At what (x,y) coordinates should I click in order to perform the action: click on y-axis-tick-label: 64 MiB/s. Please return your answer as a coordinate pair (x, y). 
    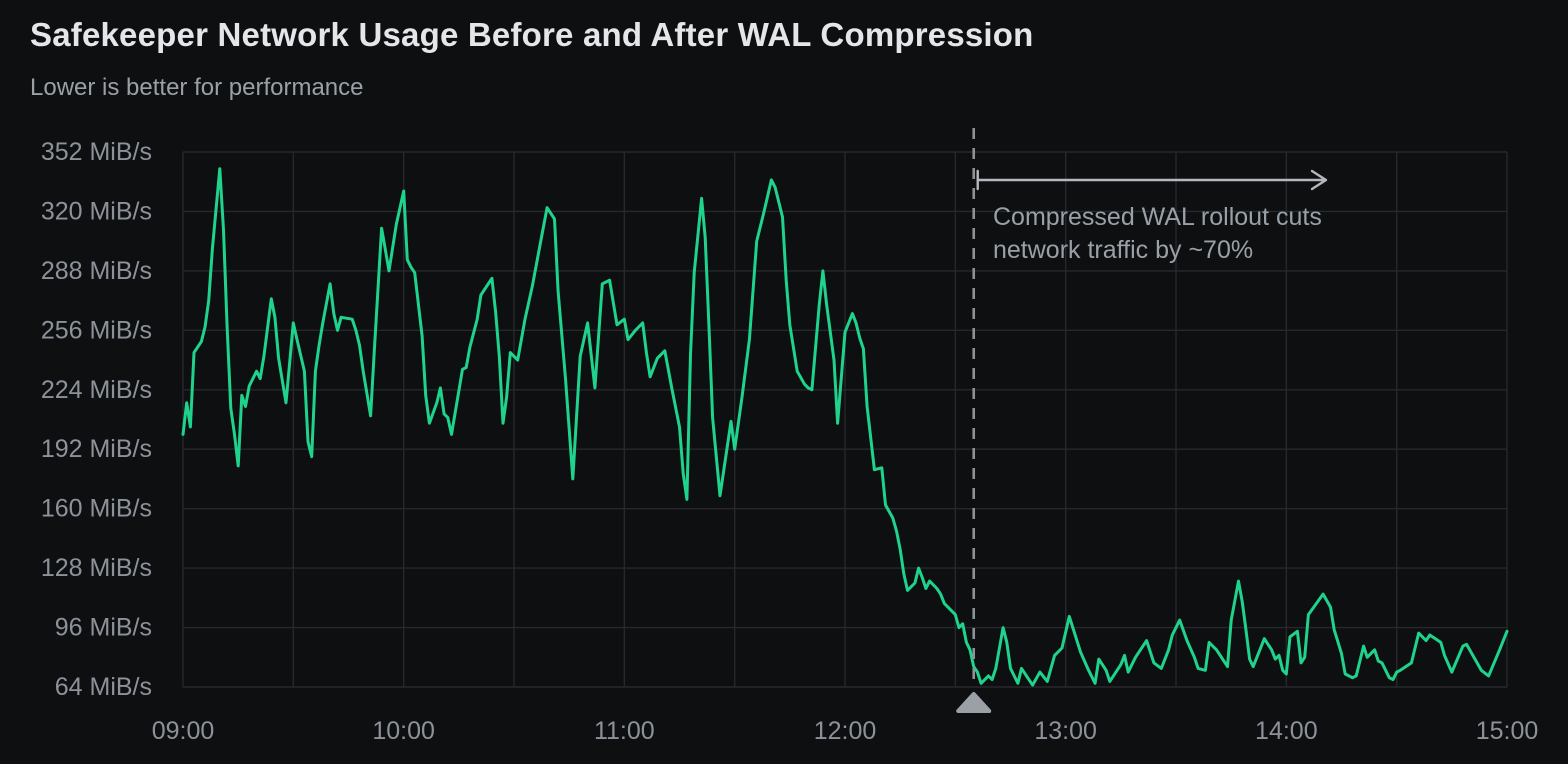
    Looking at the image, I should click on (103, 687).